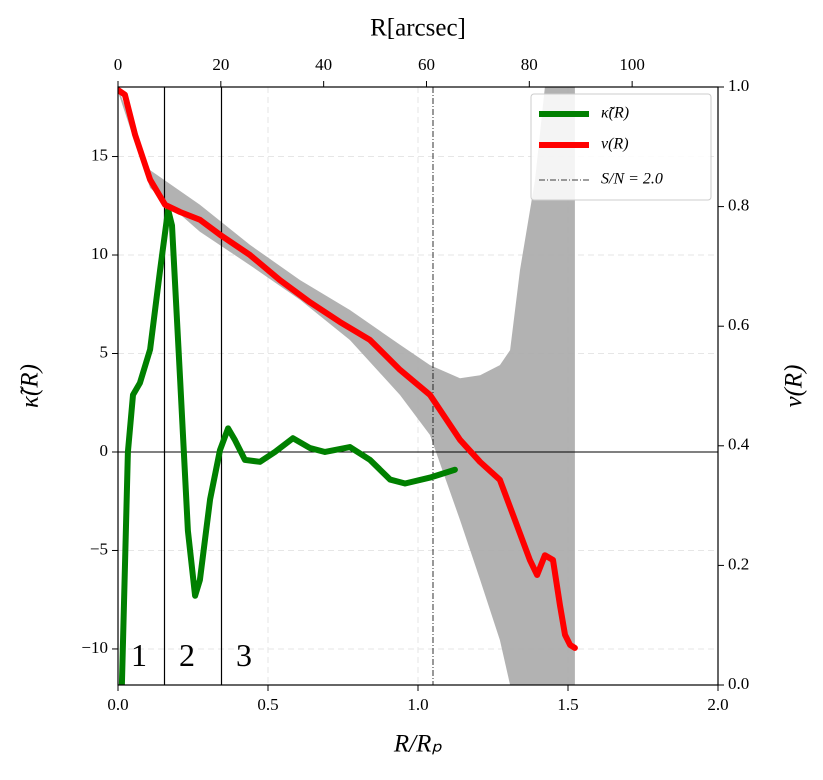 The width and height of the screenshot is (823, 780). What do you see at coordinates (99, 253) in the screenshot?
I see `y-tick-label: 10` at bounding box center [99, 253].